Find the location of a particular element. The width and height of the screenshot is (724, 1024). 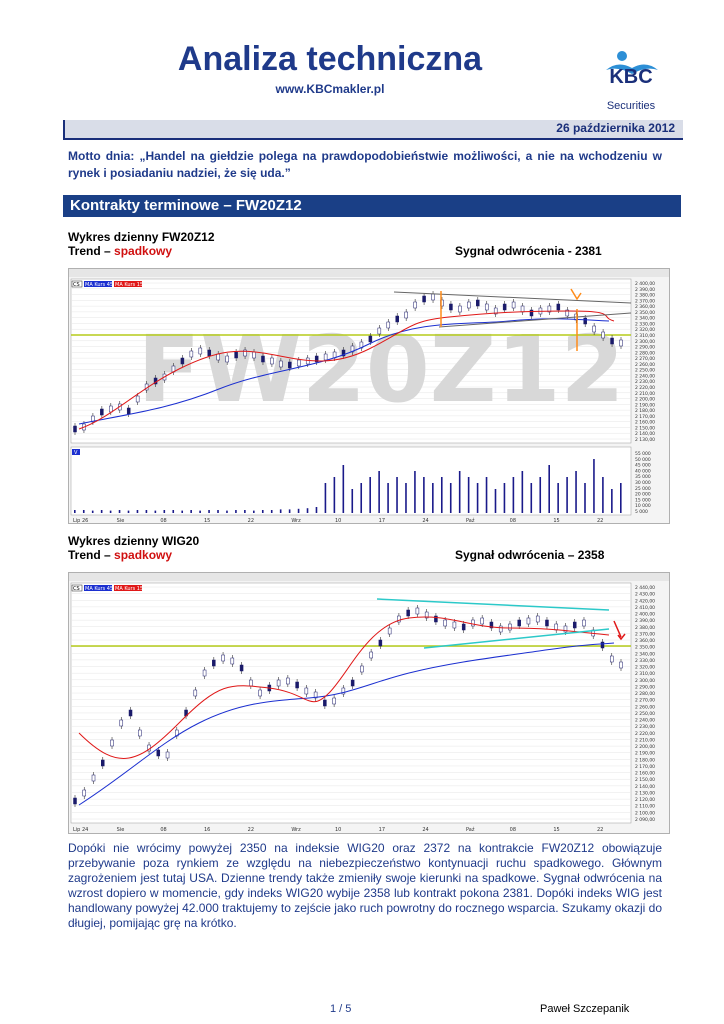

chart1-ma15-line is located at coordinates (346, 370).